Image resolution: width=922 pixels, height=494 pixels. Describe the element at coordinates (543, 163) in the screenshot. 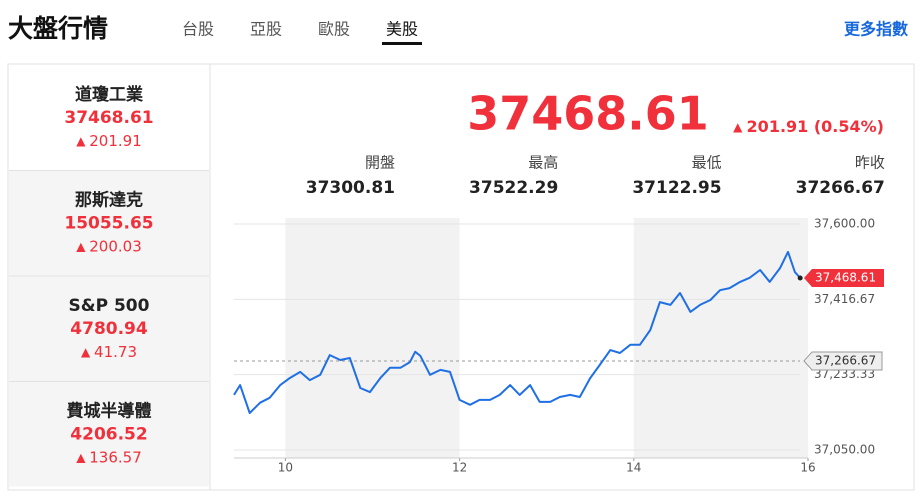

I see `stat-label: 最高` at that location.